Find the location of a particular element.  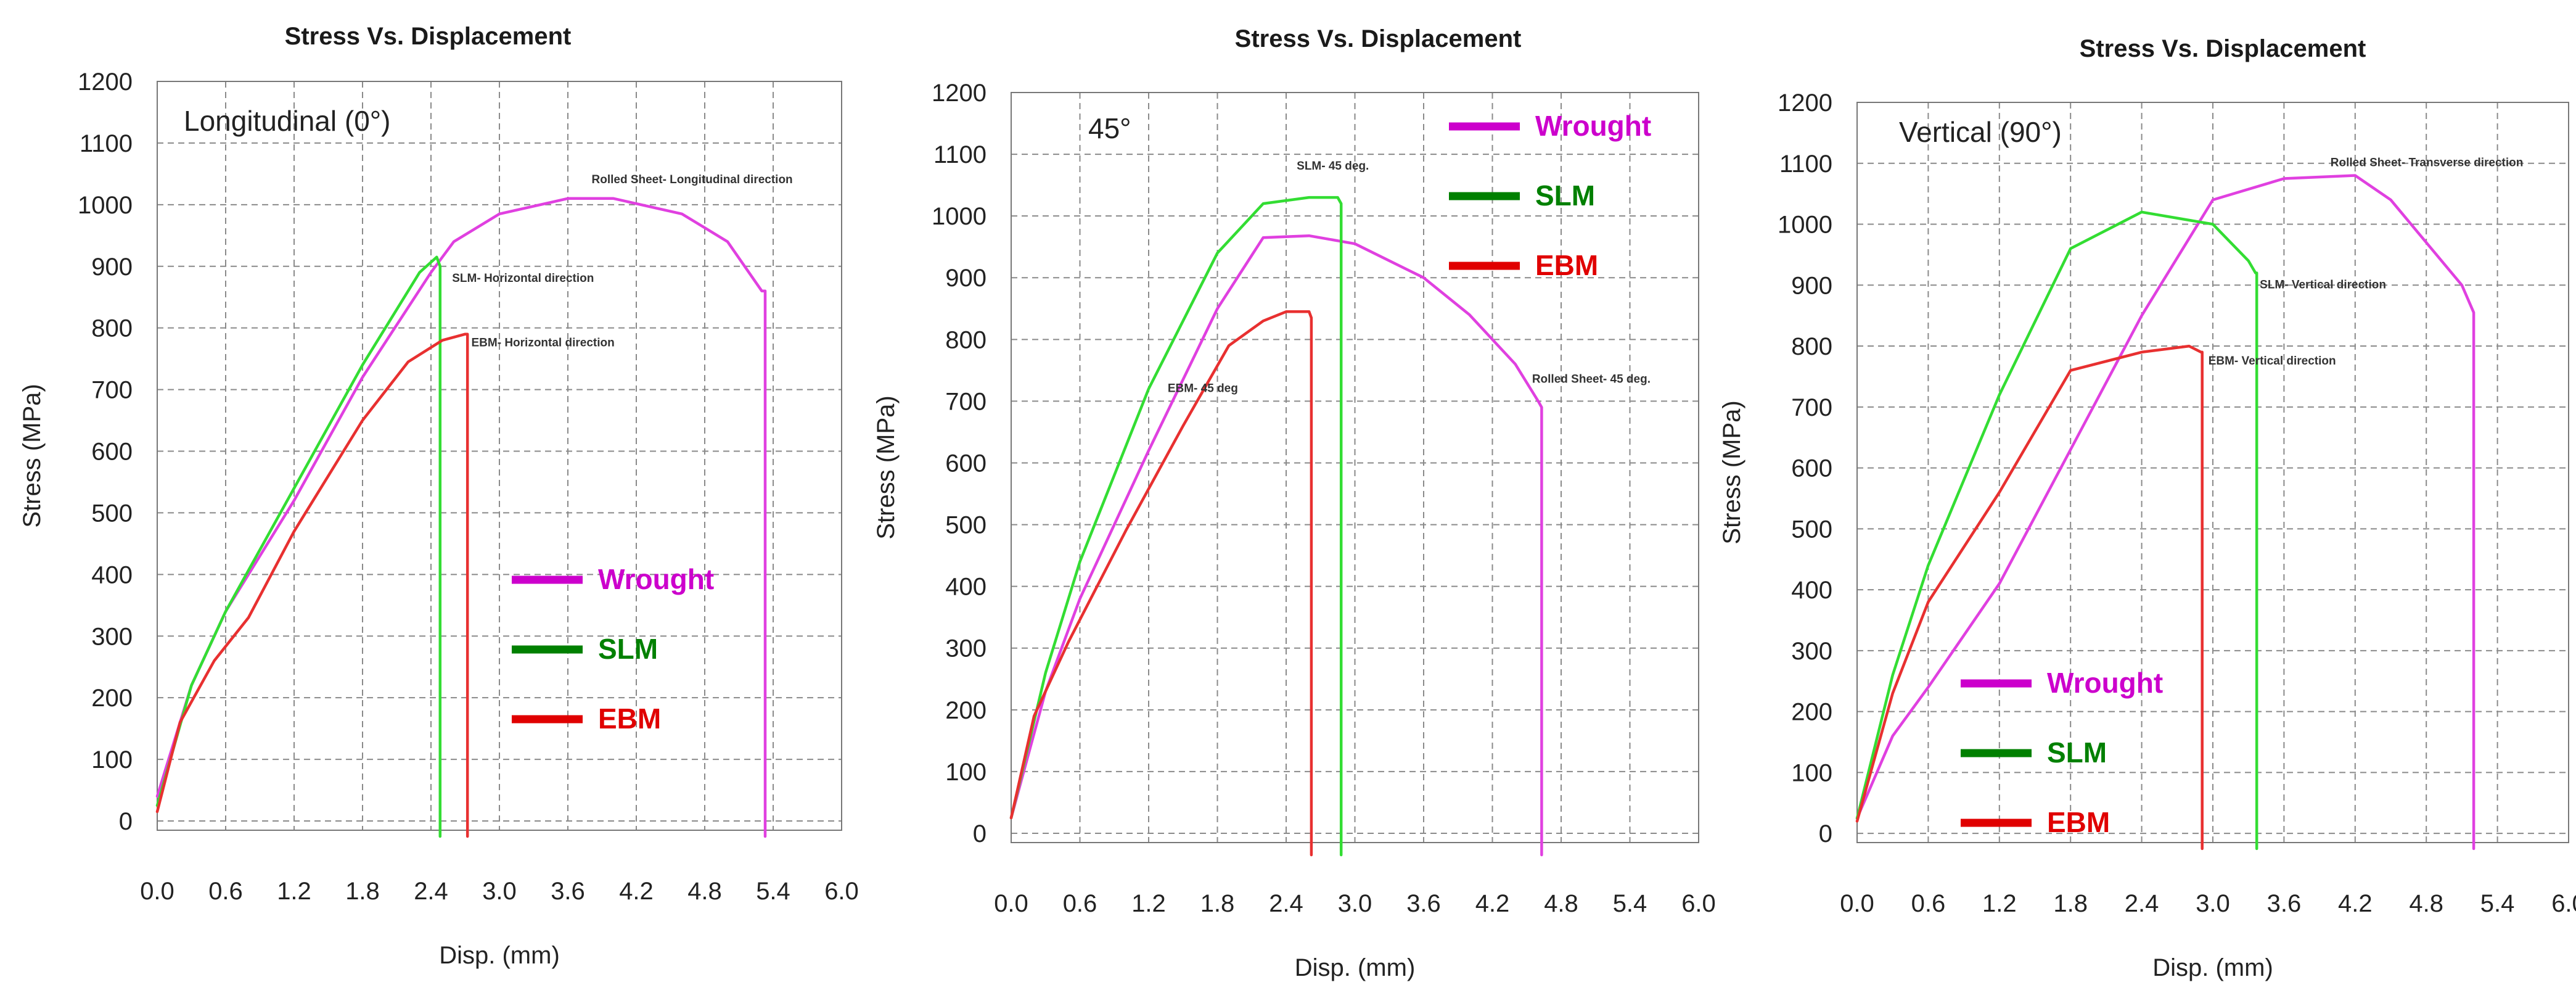

series-annotation: SLM- Horizontal direction is located at coordinates (523, 278).